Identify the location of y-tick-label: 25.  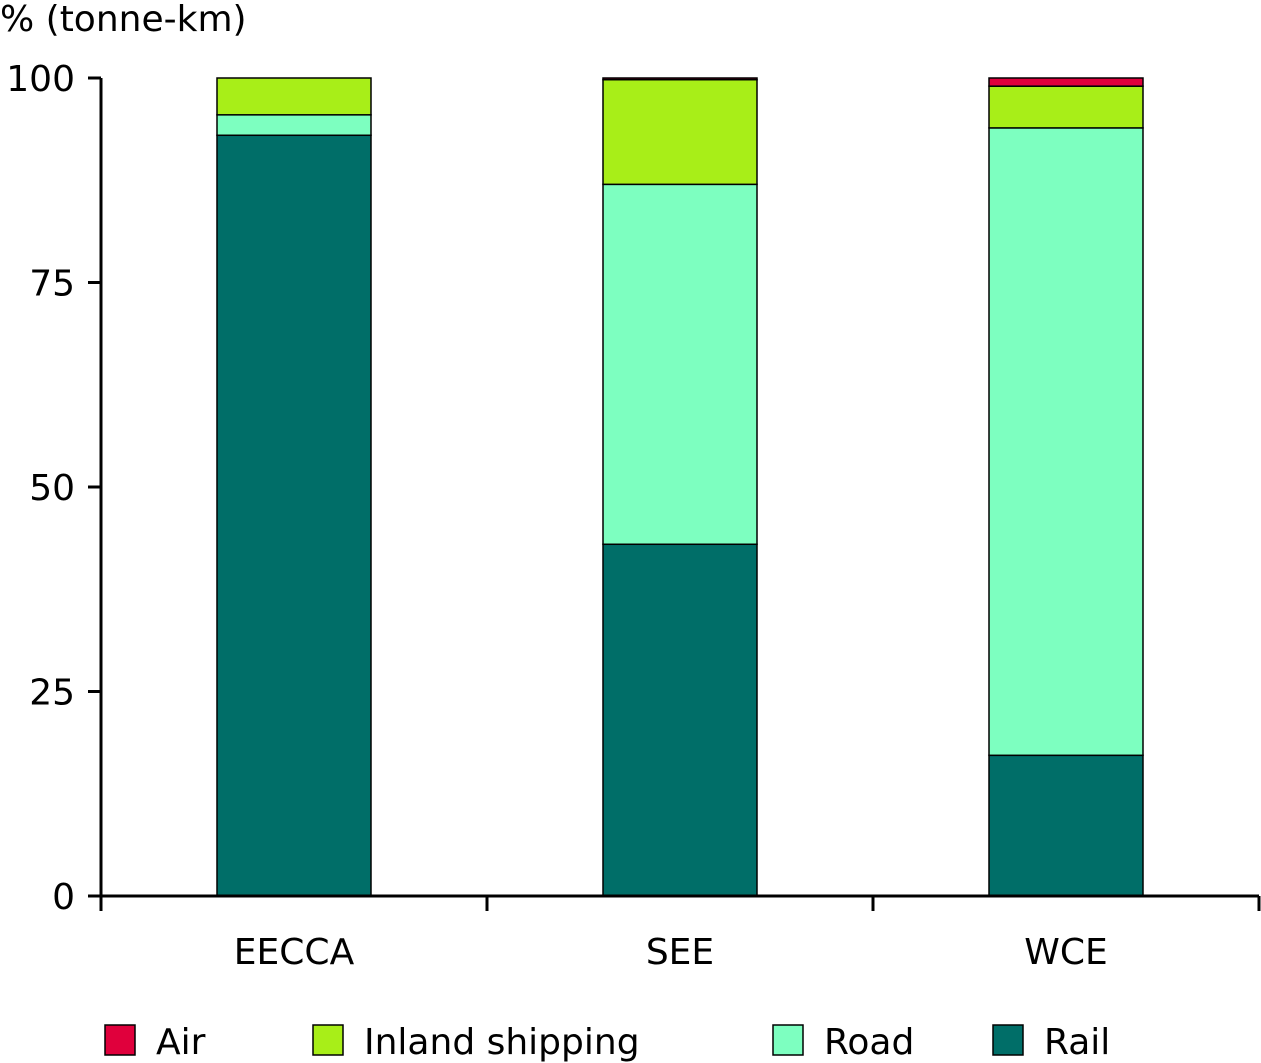
(52, 693).